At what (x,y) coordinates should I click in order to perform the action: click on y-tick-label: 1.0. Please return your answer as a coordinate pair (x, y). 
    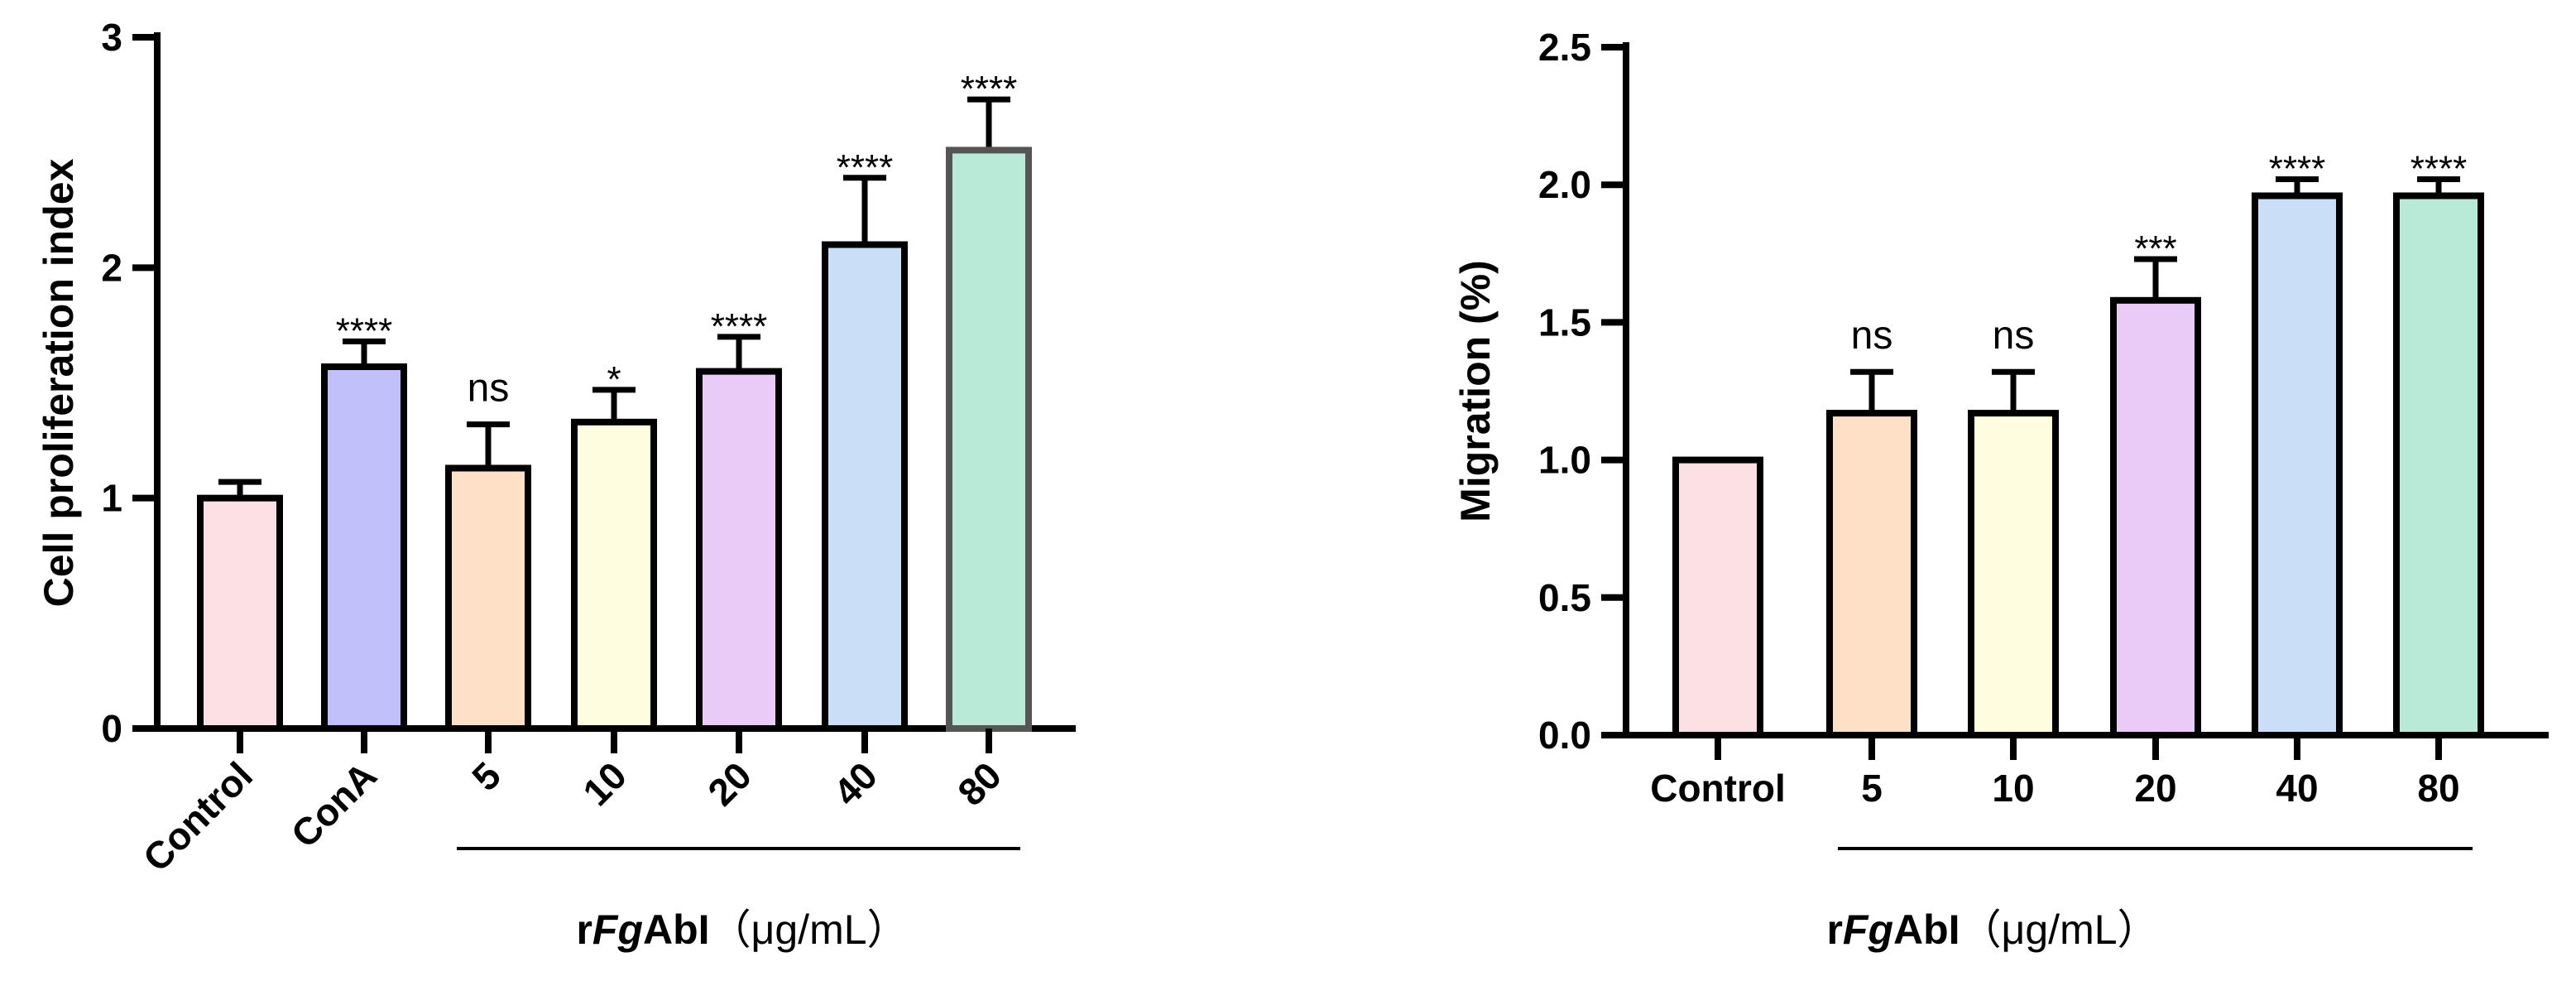
    Looking at the image, I should click on (1565, 460).